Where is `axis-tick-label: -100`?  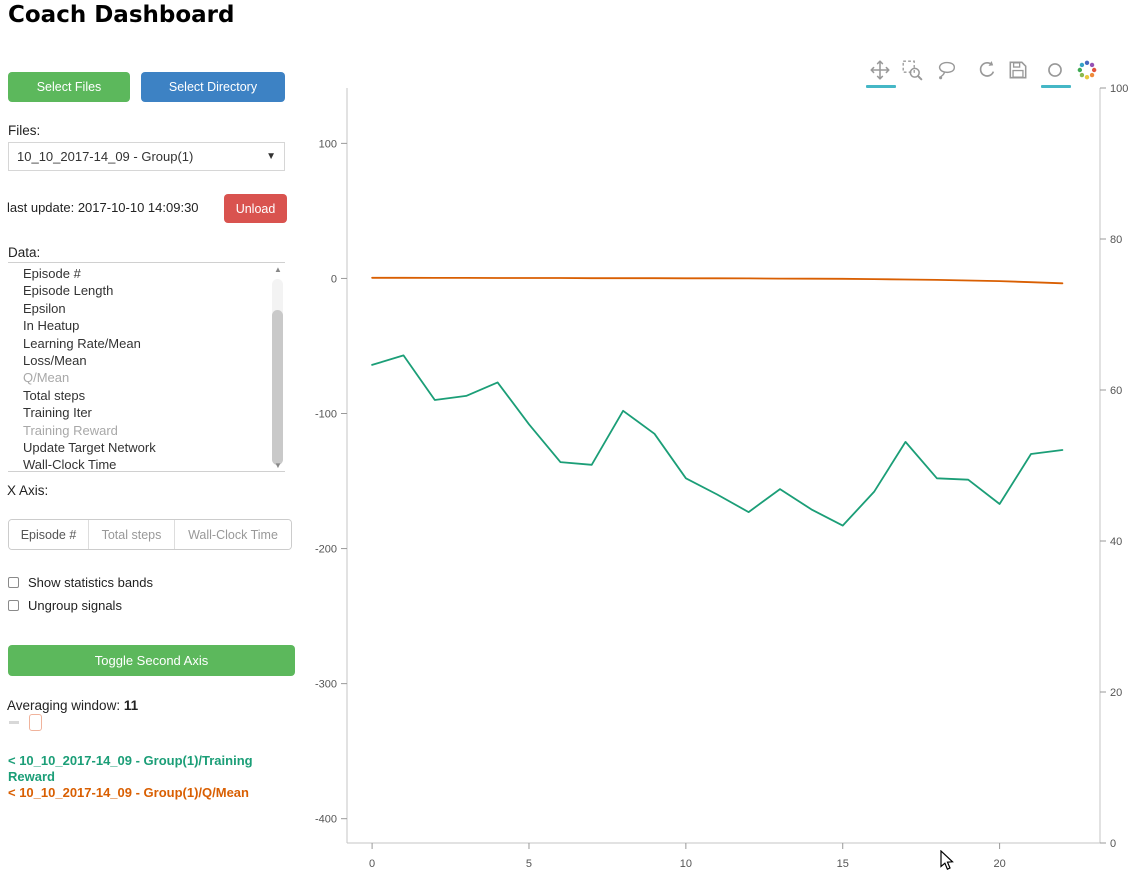
axis-tick-label: -100 is located at coordinates (326, 415).